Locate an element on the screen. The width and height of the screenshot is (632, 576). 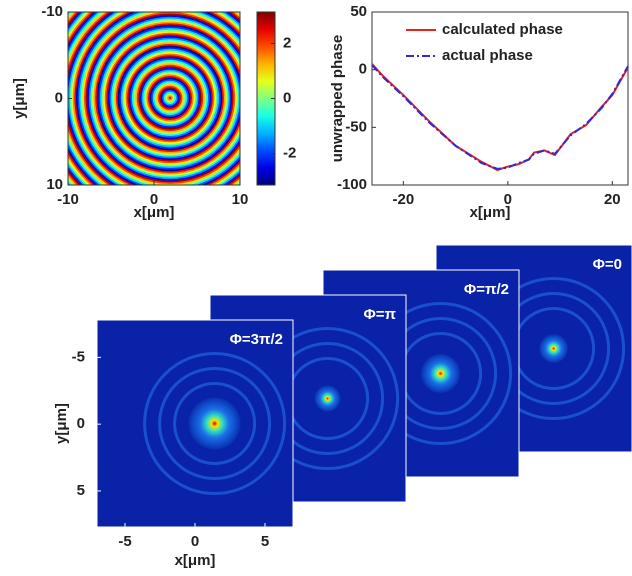
series-line is located at coordinates (500, 117).